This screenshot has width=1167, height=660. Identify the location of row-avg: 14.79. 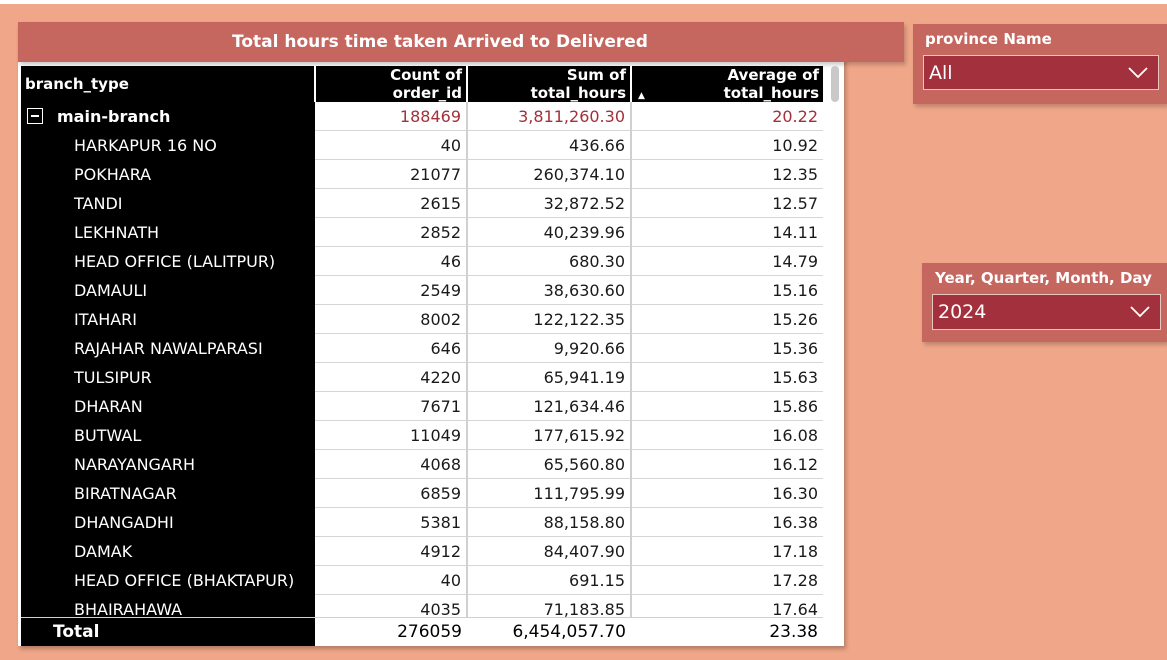
(727, 261).